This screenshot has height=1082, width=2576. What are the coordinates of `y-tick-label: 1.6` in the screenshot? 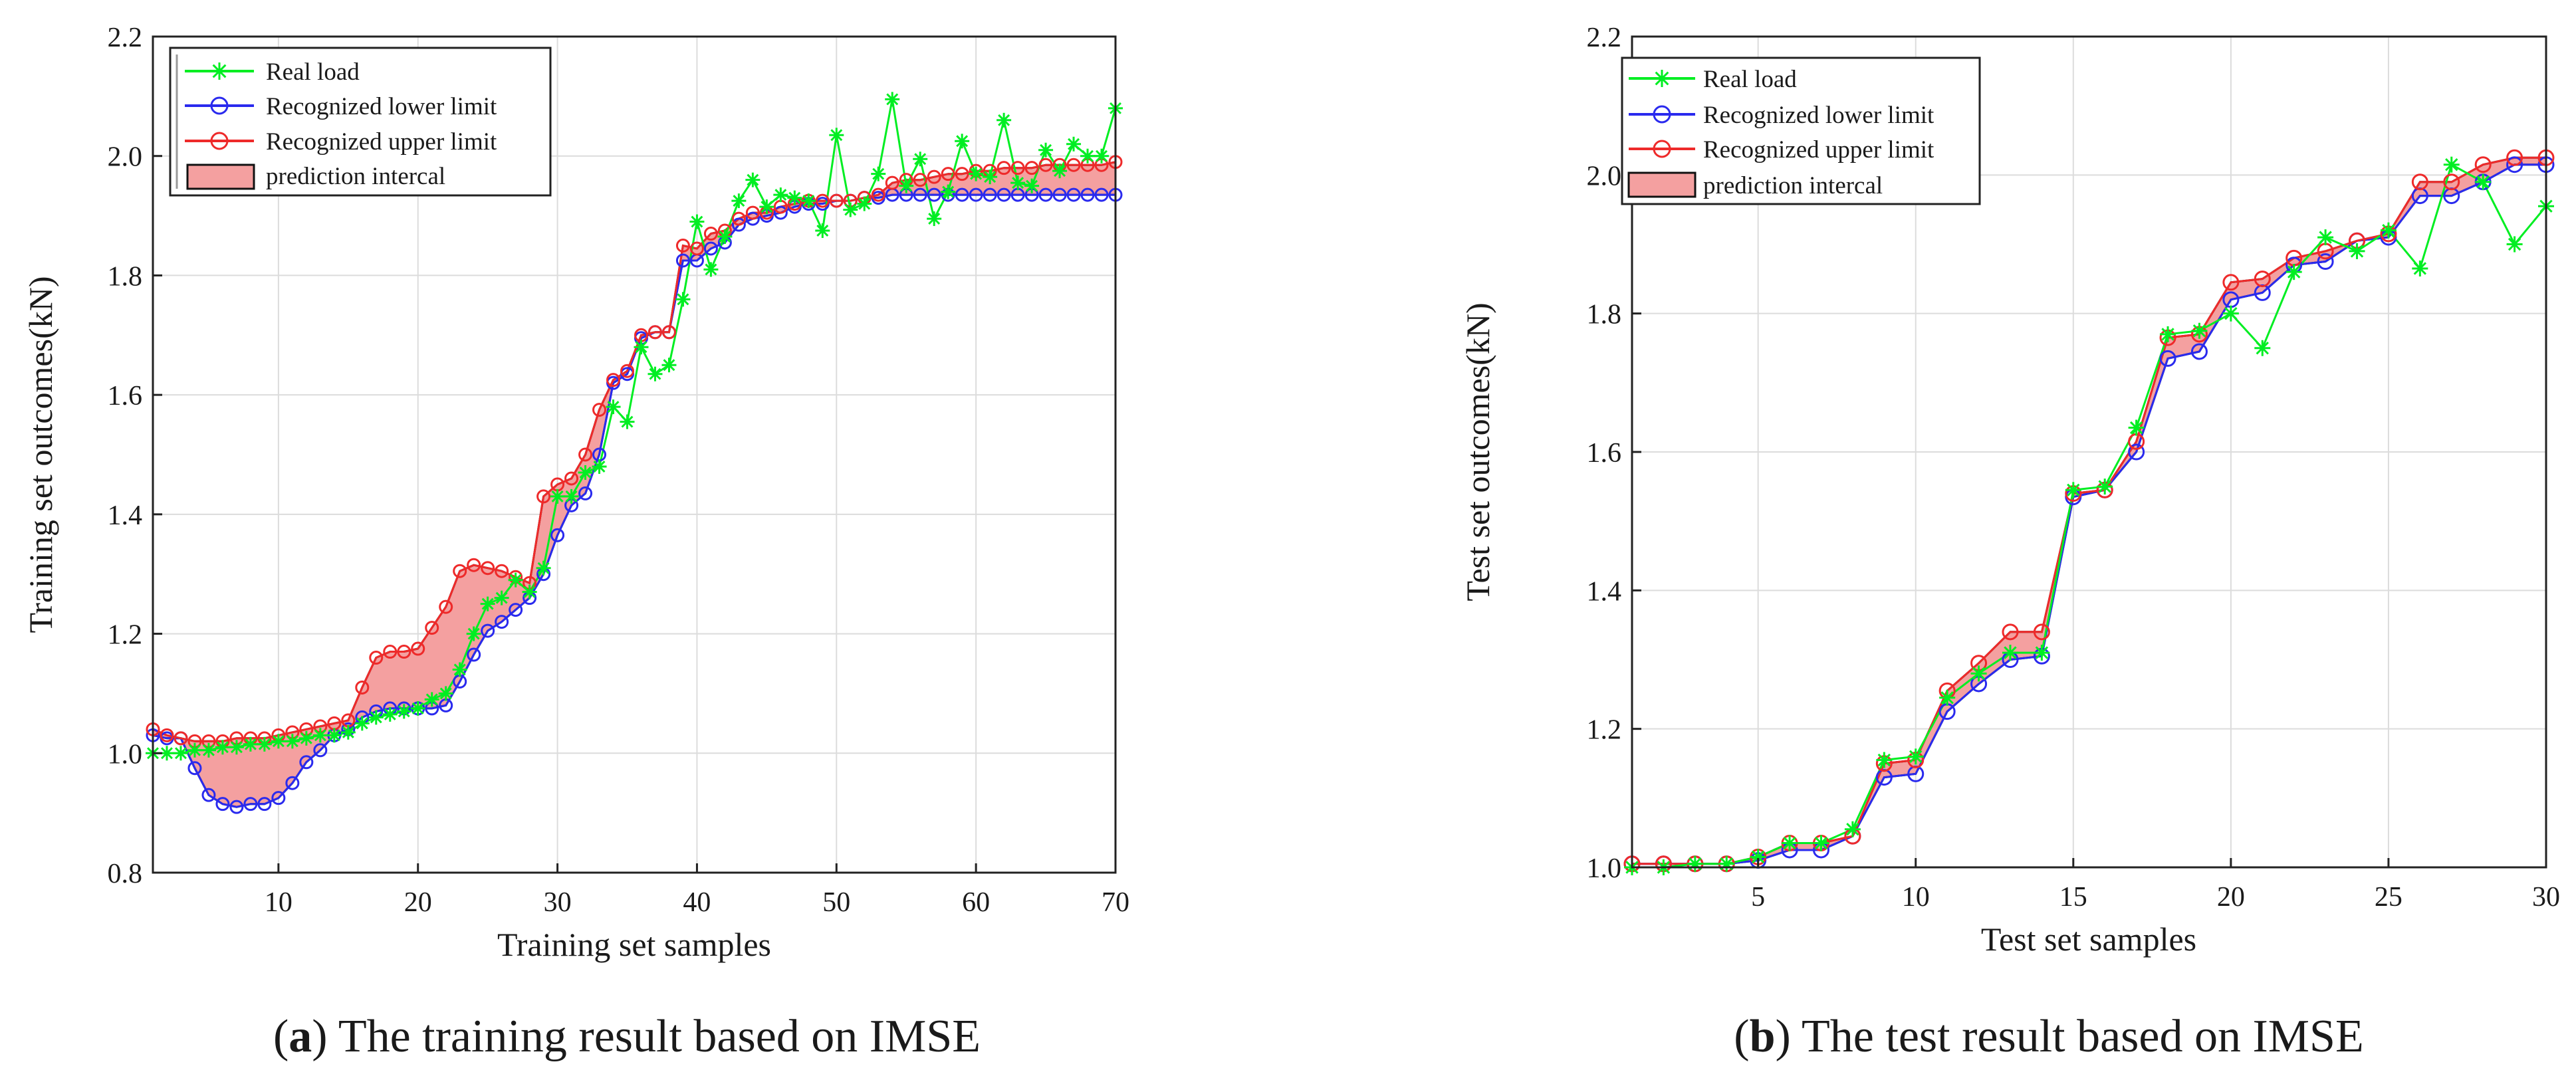 It's located at (125, 396).